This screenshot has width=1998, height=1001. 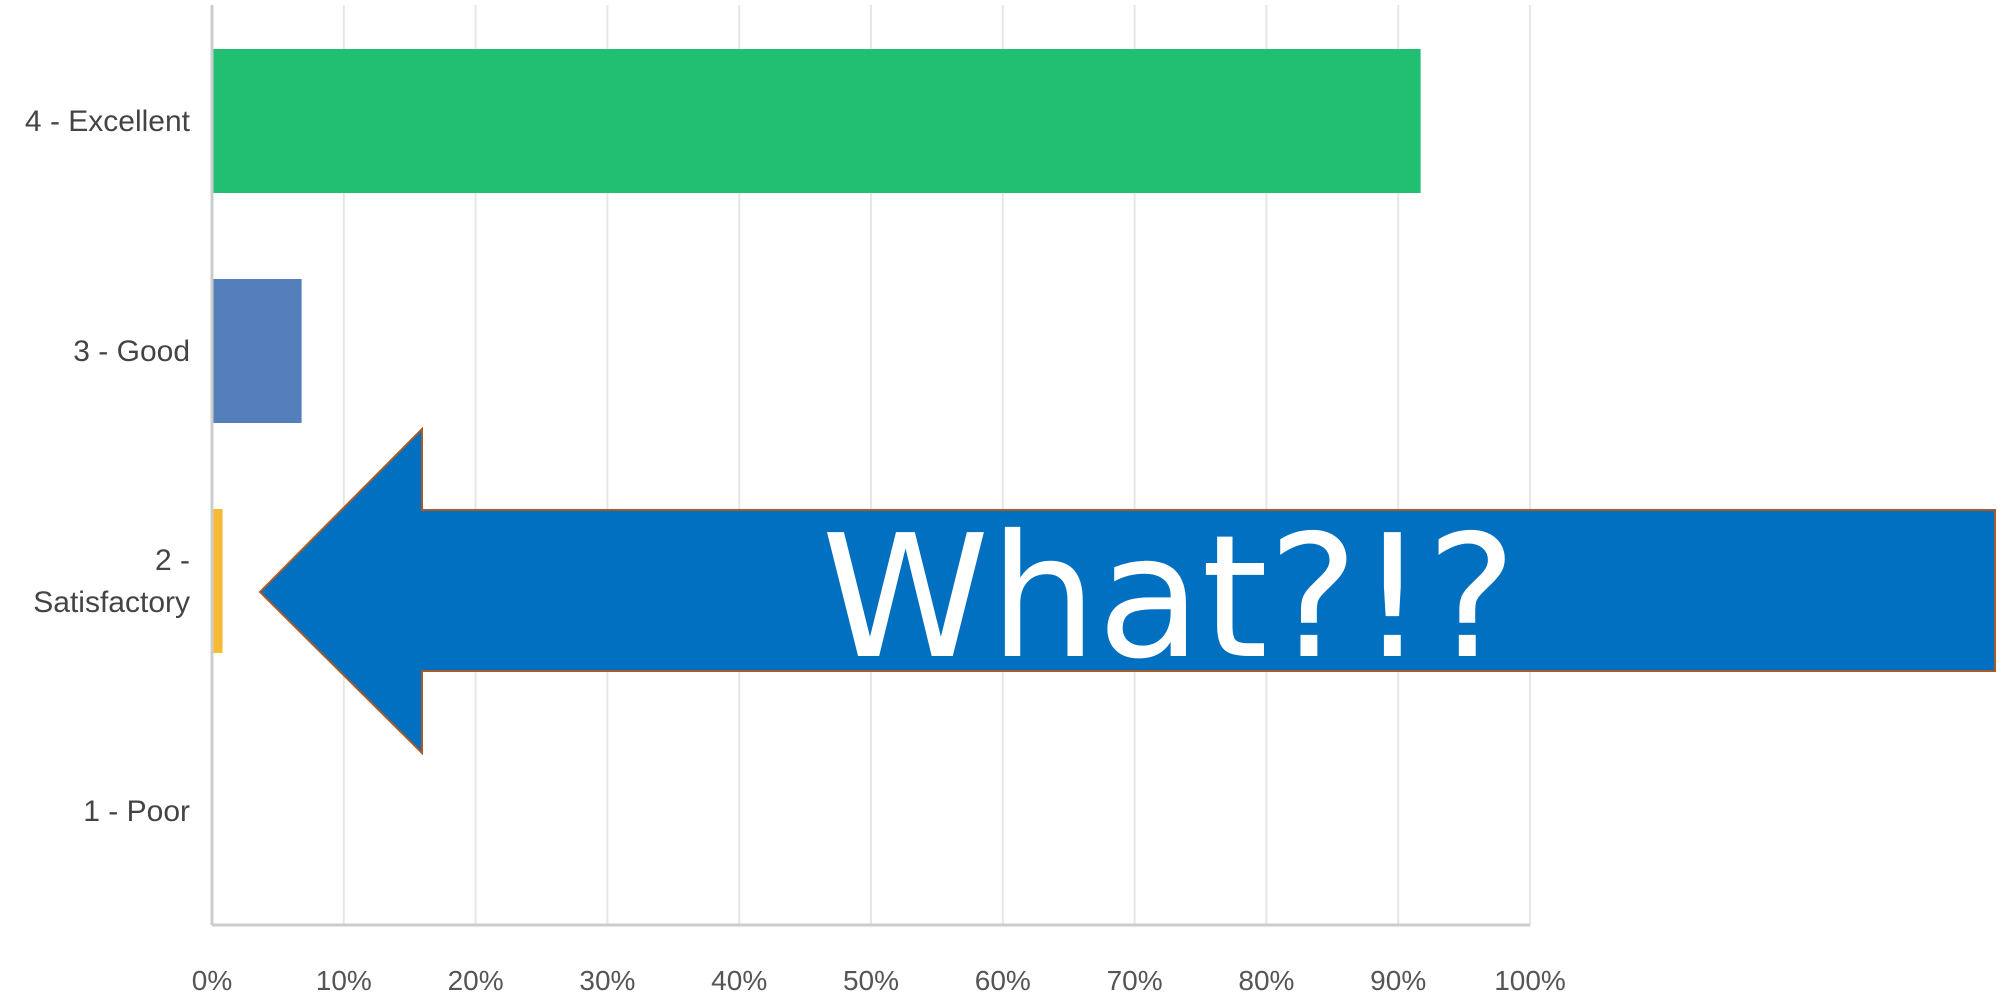 What do you see at coordinates (739, 980) in the screenshot?
I see `x-tick-label: 40%` at bounding box center [739, 980].